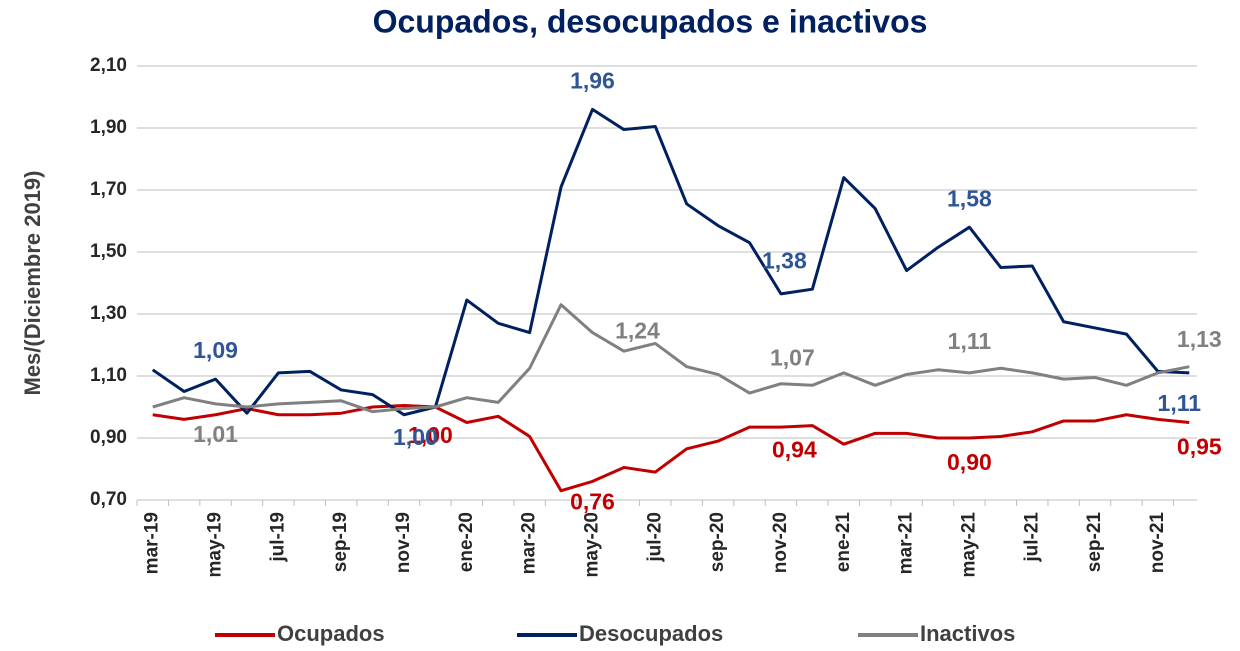 This screenshot has width=1240, height=651. Describe the element at coordinates (967, 633) in the screenshot. I see `legend-label: Inactivos` at that location.